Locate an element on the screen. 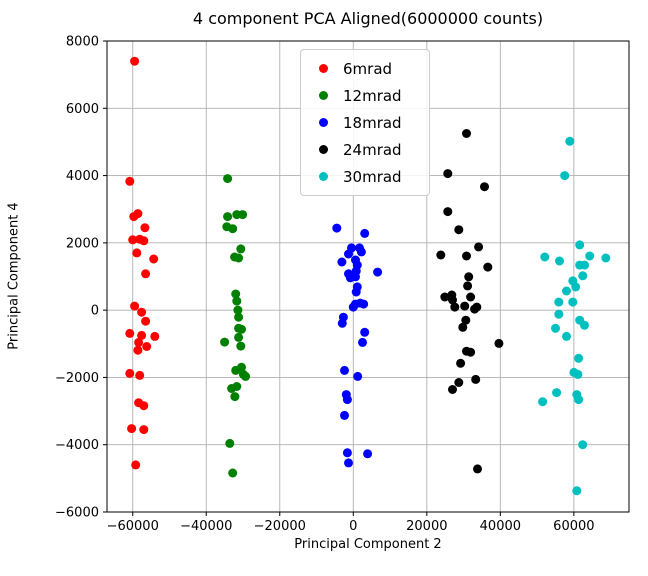 This screenshot has height=576, width=648. legend-item-12mrad: 12mrad is located at coordinates (365, 95).